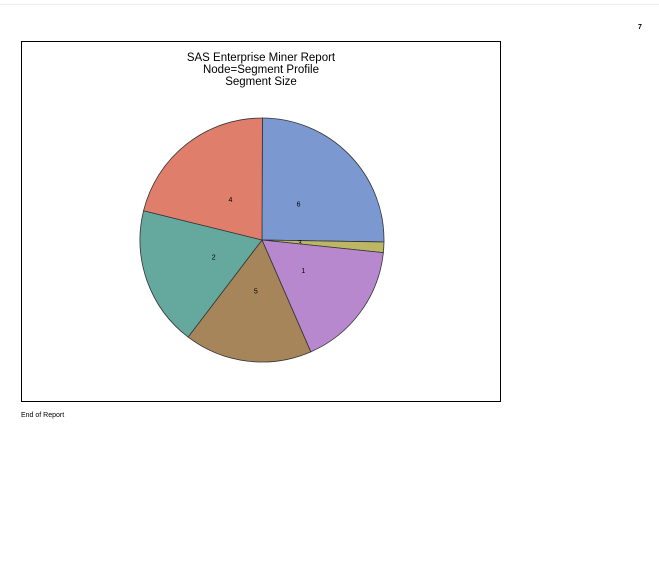 The height and width of the screenshot is (563, 659). I want to click on end-of-report-text: End of Report, so click(43, 415).